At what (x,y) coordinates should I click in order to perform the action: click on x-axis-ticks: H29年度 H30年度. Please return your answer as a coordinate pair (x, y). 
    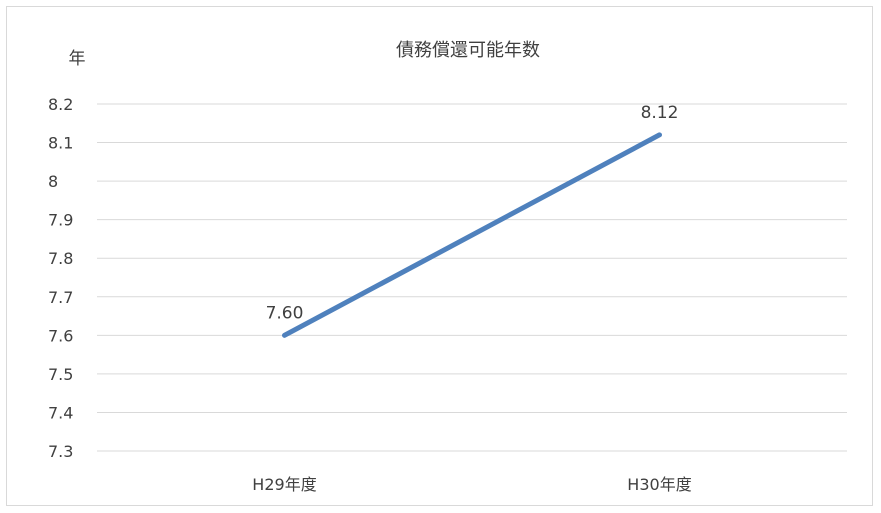
    Looking at the image, I should click on (471, 484).